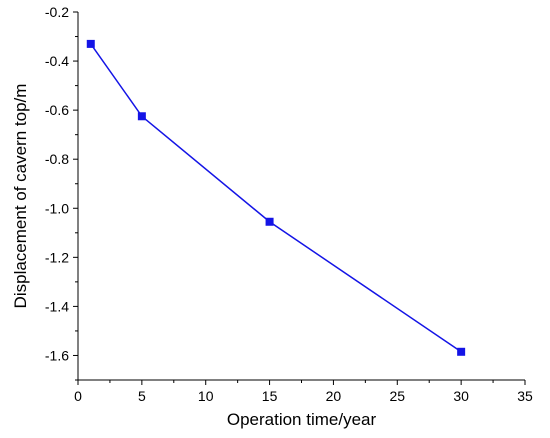 Image resolution: width=550 pixels, height=438 pixels. Describe the element at coordinates (20, 196) in the screenshot. I see `y-axis-label: Displacement of cavern top/m` at that location.